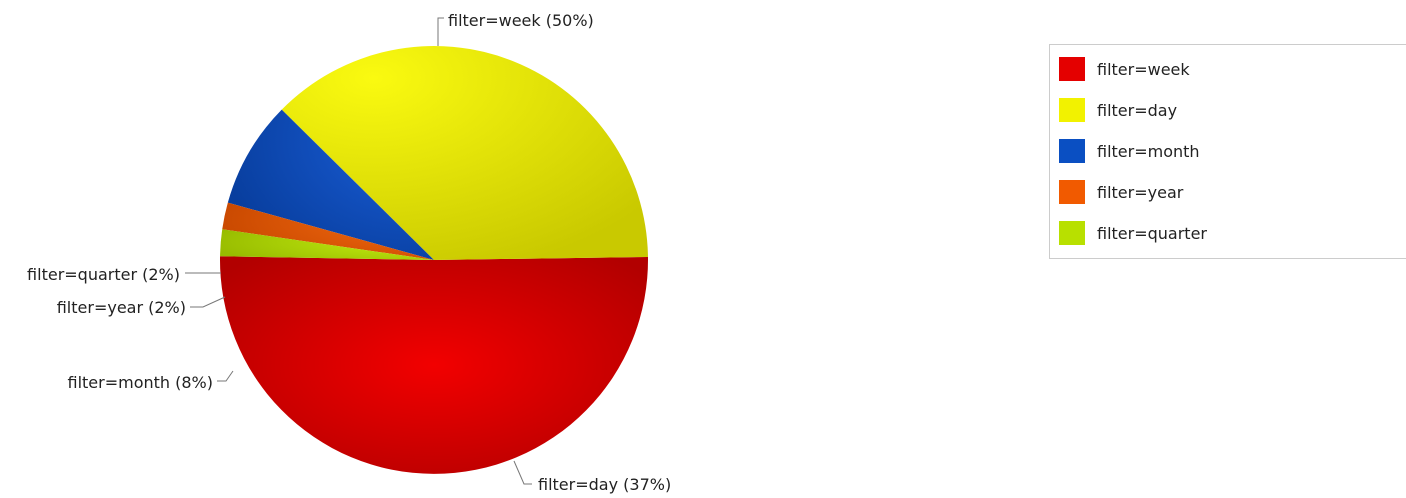 Image resolution: width=1406 pixels, height=498 pixels. Describe the element at coordinates (433, 365) in the screenshot. I see `pie-slice-week` at that location.